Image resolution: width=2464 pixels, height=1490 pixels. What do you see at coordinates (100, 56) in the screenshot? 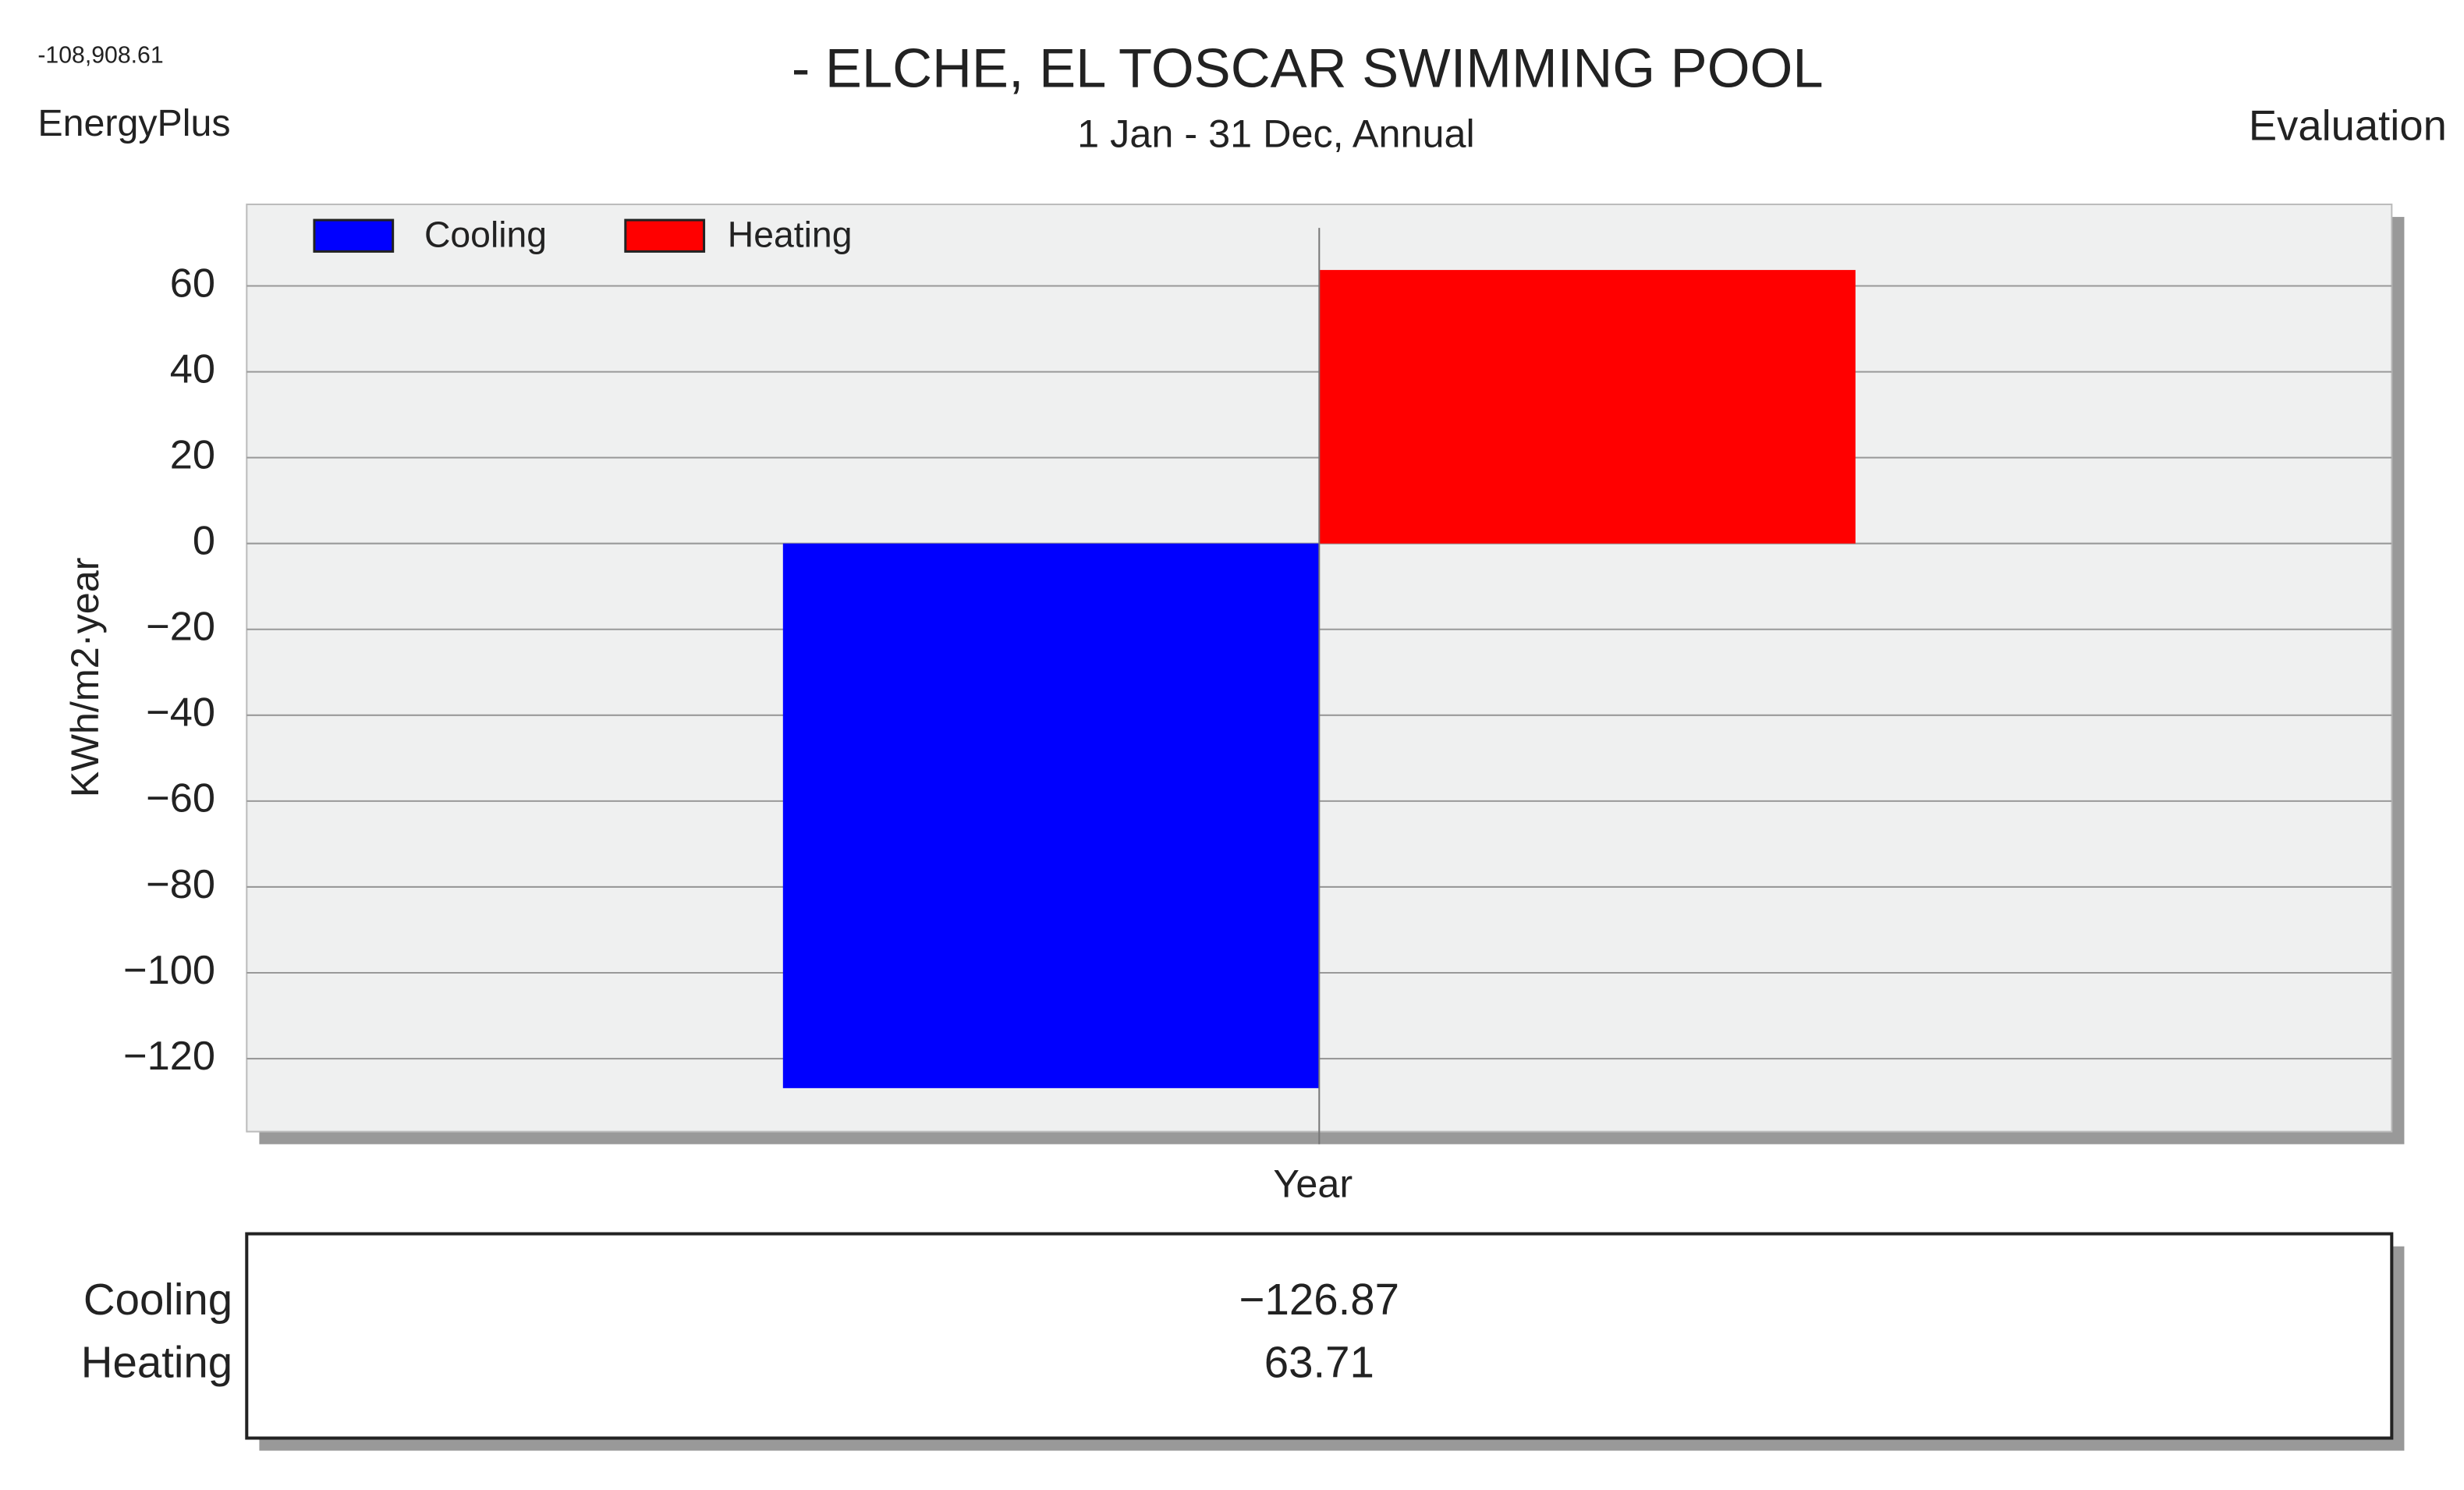
I see `annotation: -108,908.61` at bounding box center [100, 56].